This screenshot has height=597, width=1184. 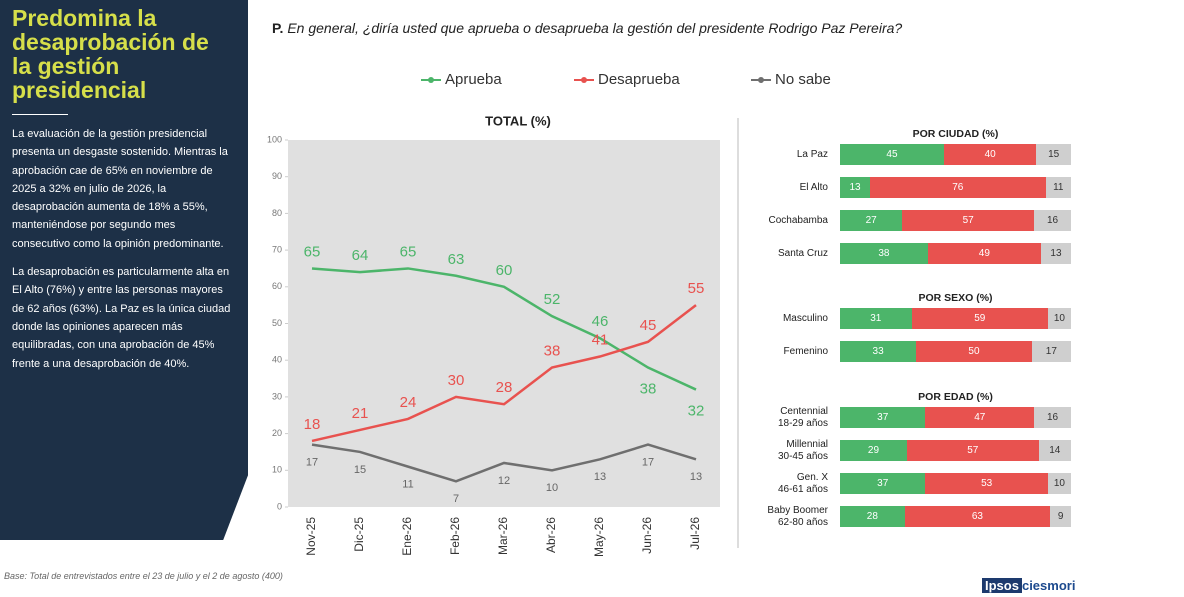 I want to click on value-label: 16, so click(x=1052, y=220).